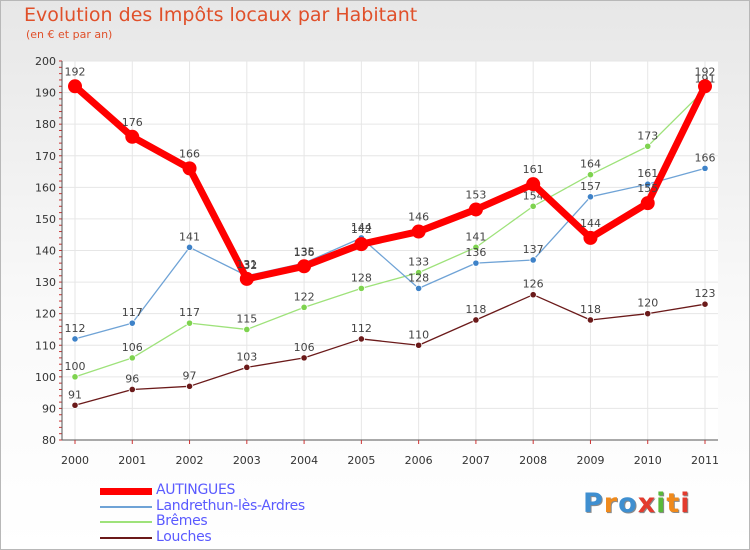 This screenshot has width=750, height=550. Describe the element at coordinates (75, 394) in the screenshot. I see `data-label: 91` at that location.